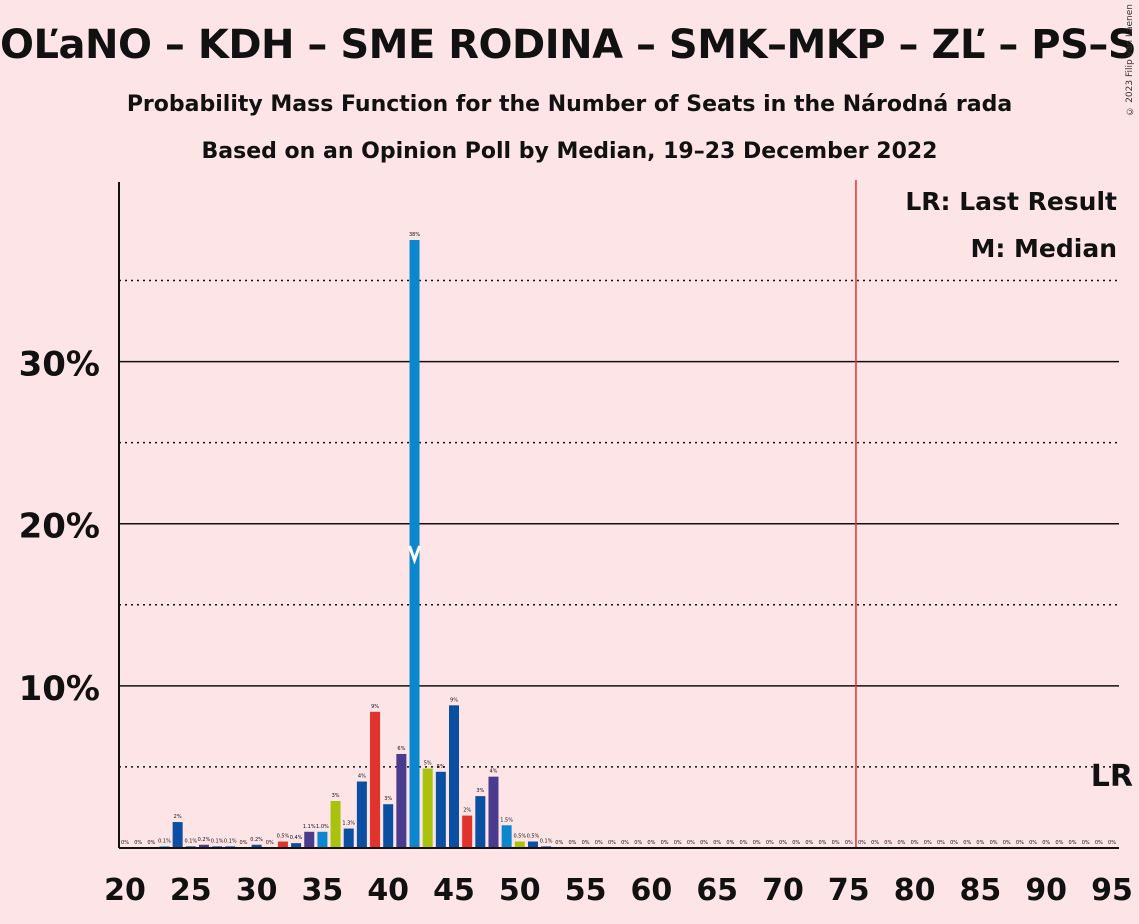 This screenshot has height=924, width=1139. What do you see at coordinates (322, 827) in the screenshot?
I see `bar-label-seat-35: 1.0%` at bounding box center [322, 827].